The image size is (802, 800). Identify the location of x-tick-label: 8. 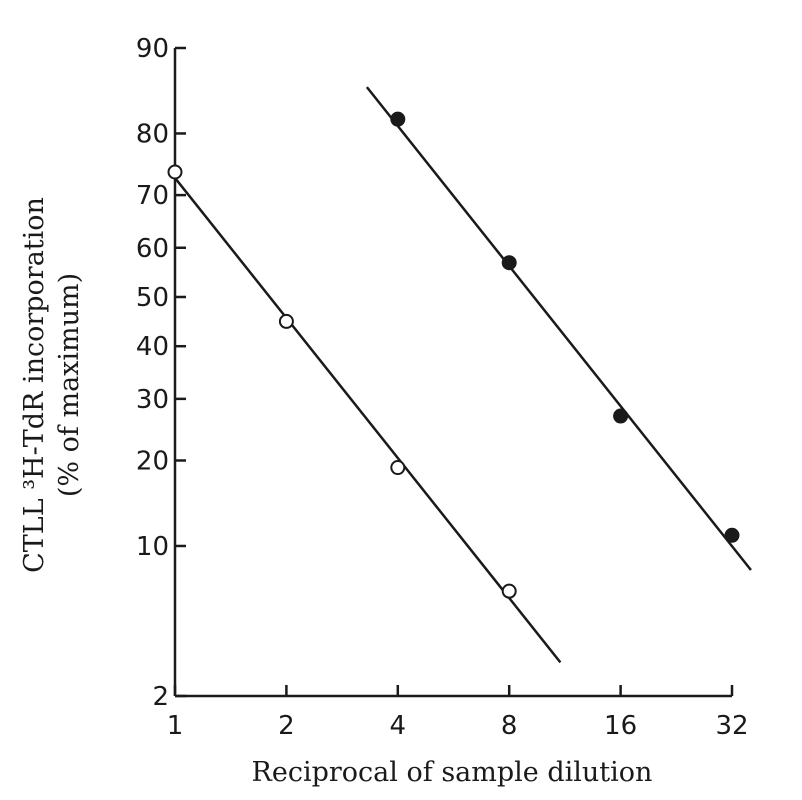
(509, 726).